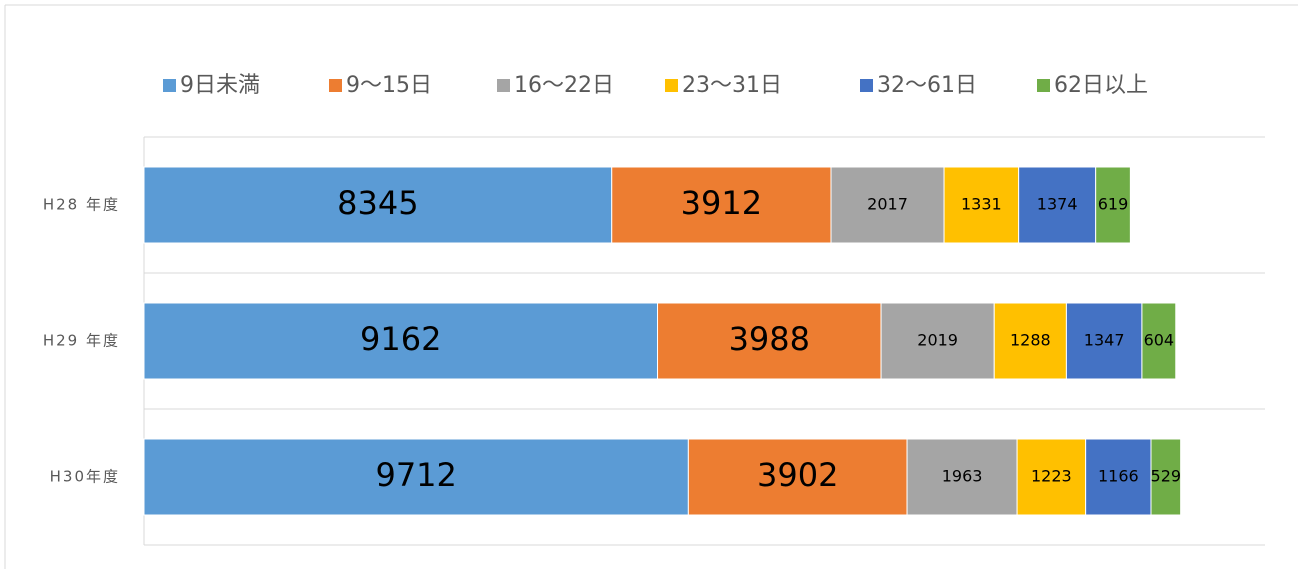  What do you see at coordinates (1101, 85) in the screenshot?
I see `legend-label: 62日以上` at bounding box center [1101, 85].